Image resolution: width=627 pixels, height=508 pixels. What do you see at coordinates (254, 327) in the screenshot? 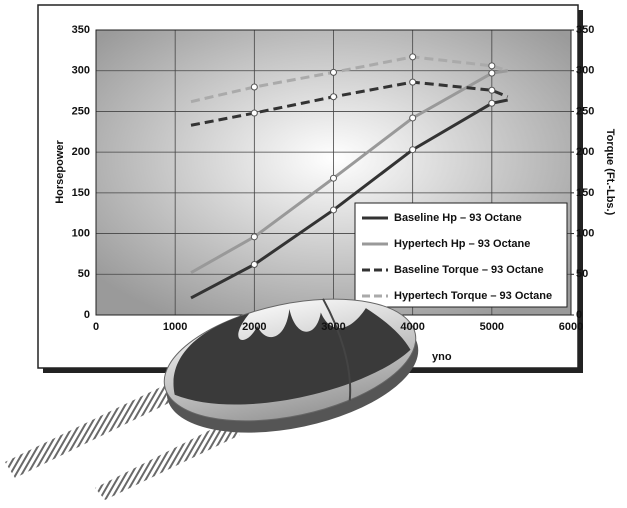
I see `x-tick-label: 2000` at bounding box center [254, 327].